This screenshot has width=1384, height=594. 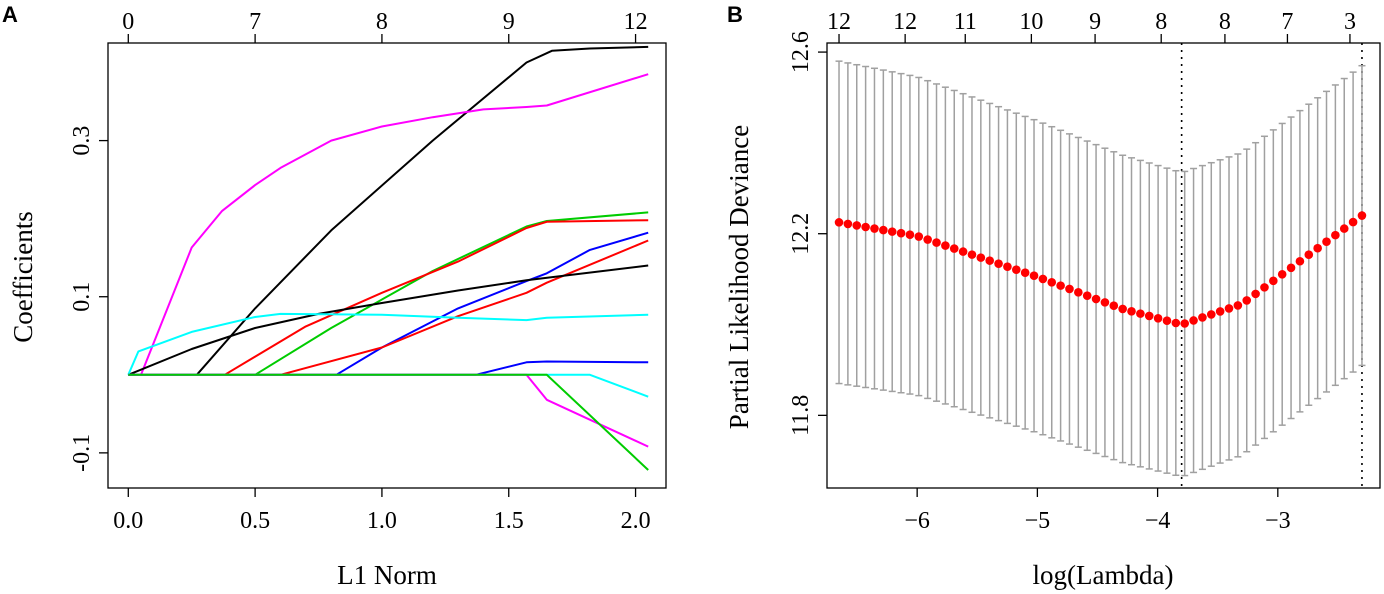 What do you see at coordinates (636, 22) in the screenshot?
I see `panel-a-toptick-label: 12` at bounding box center [636, 22].